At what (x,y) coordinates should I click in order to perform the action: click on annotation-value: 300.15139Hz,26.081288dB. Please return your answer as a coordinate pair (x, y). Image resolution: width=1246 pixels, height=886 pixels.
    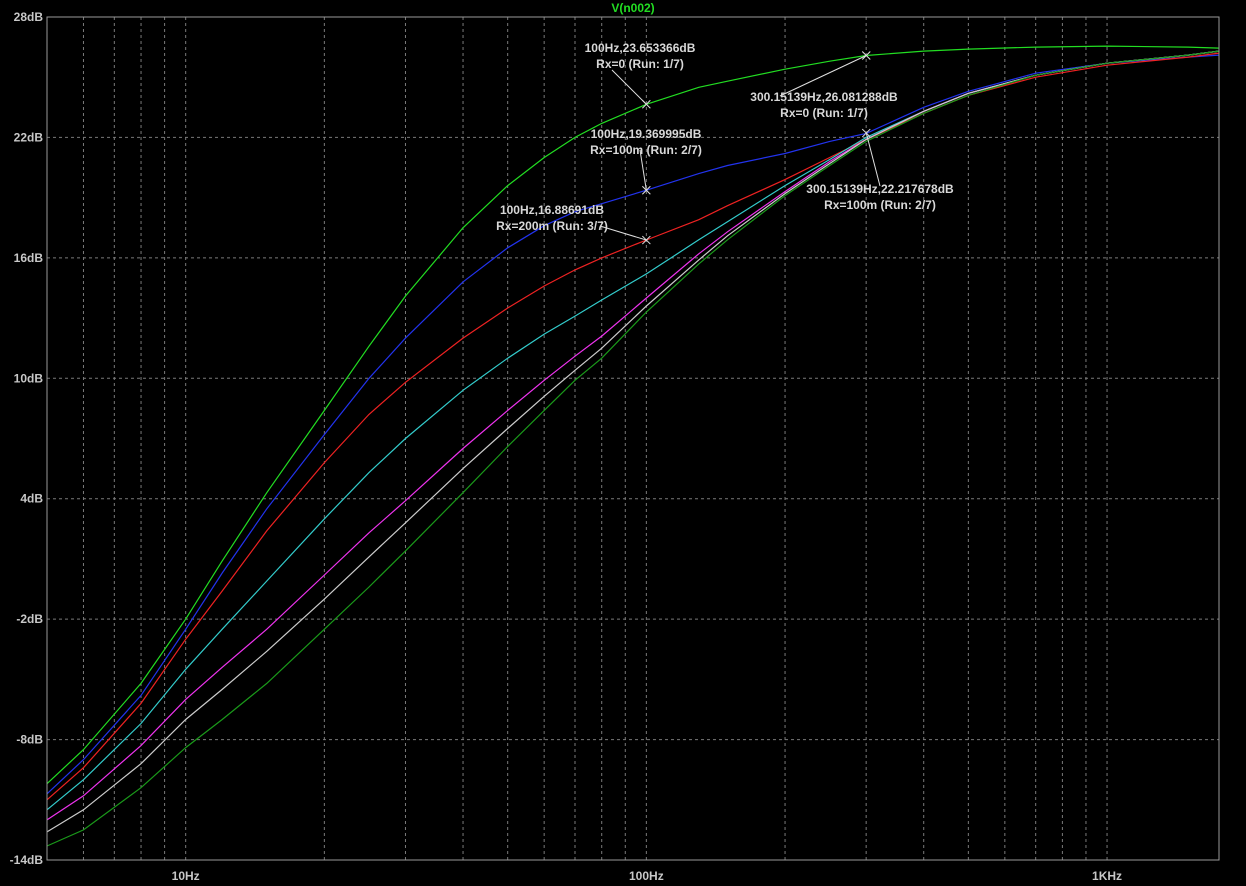
    Looking at the image, I should click on (824, 97).